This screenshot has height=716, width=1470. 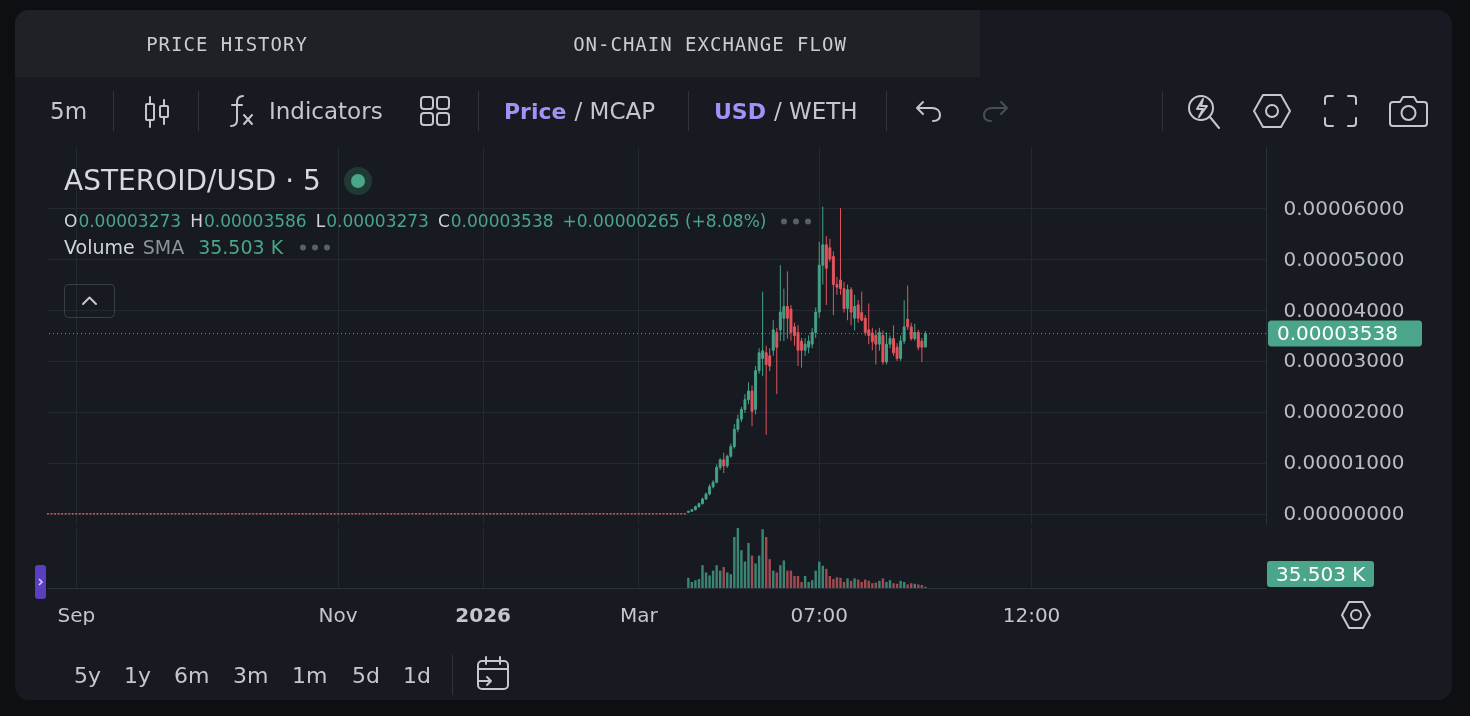 What do you see at coordinates (255, 220) in the screenshot?
I see `annotation: 0.00003586` at bounding box center [255, 220].